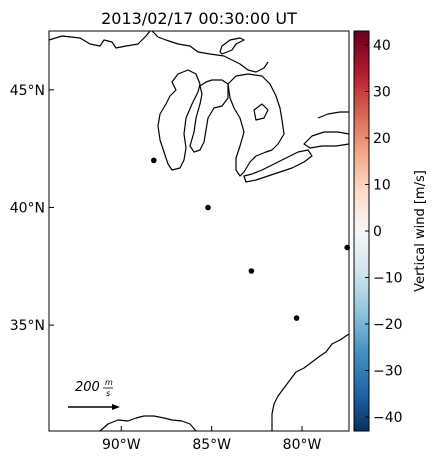 Image resolution: width=435 pixels, height=461 pixels. I want to click on atlantic-coastline, so click(310, 382).